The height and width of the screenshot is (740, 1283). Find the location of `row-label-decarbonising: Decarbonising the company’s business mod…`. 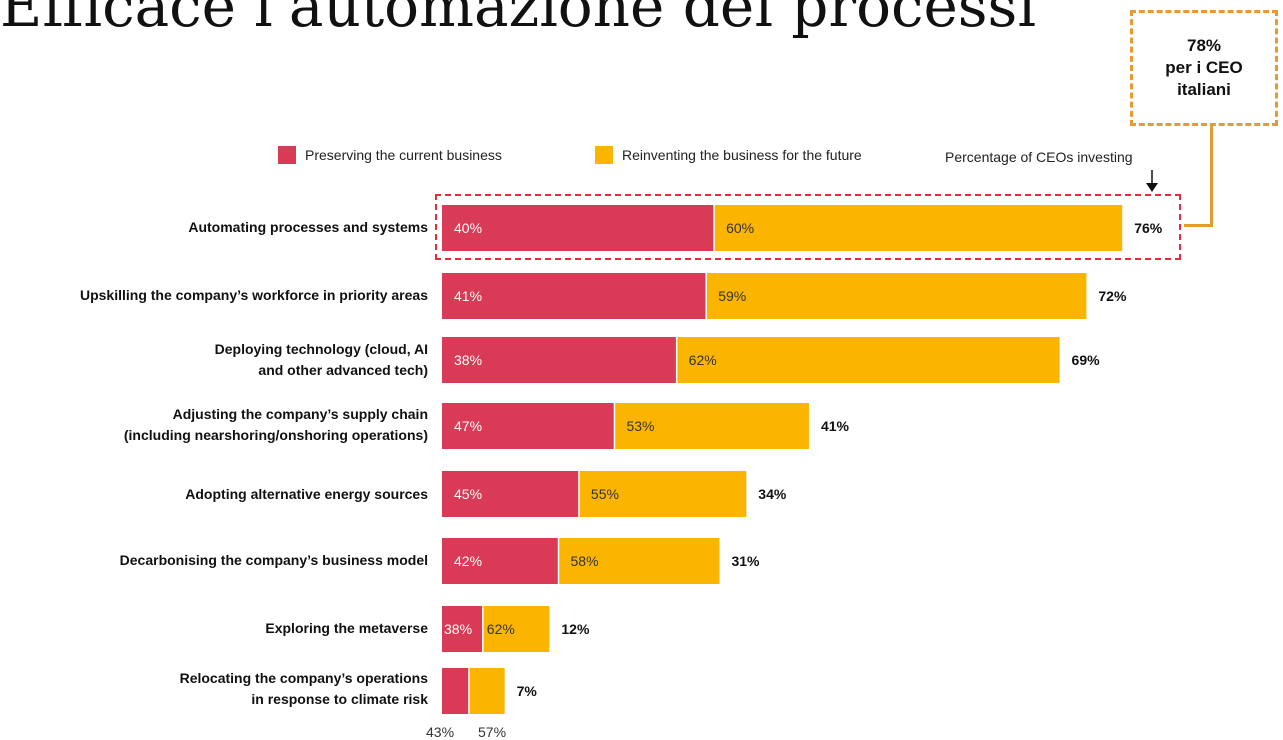

row-label-decarbonising: Decarbonising the company’s business mod… is located at coordinates (273, 560).